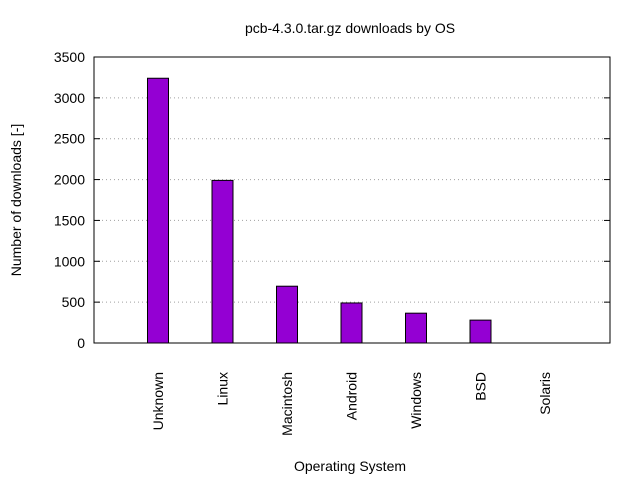 The height and width of the screenshot is (480, 640). What do you see at coordinates (222, 261) in the screenshot?
I see `bar-linux` at bounding box center [222, 261].